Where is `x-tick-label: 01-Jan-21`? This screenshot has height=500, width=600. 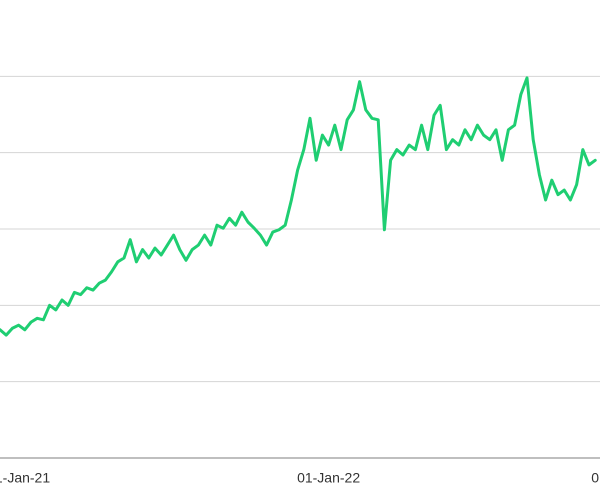 x-tick-label: 01-Jan-21 is located at coordinates (25, 478).